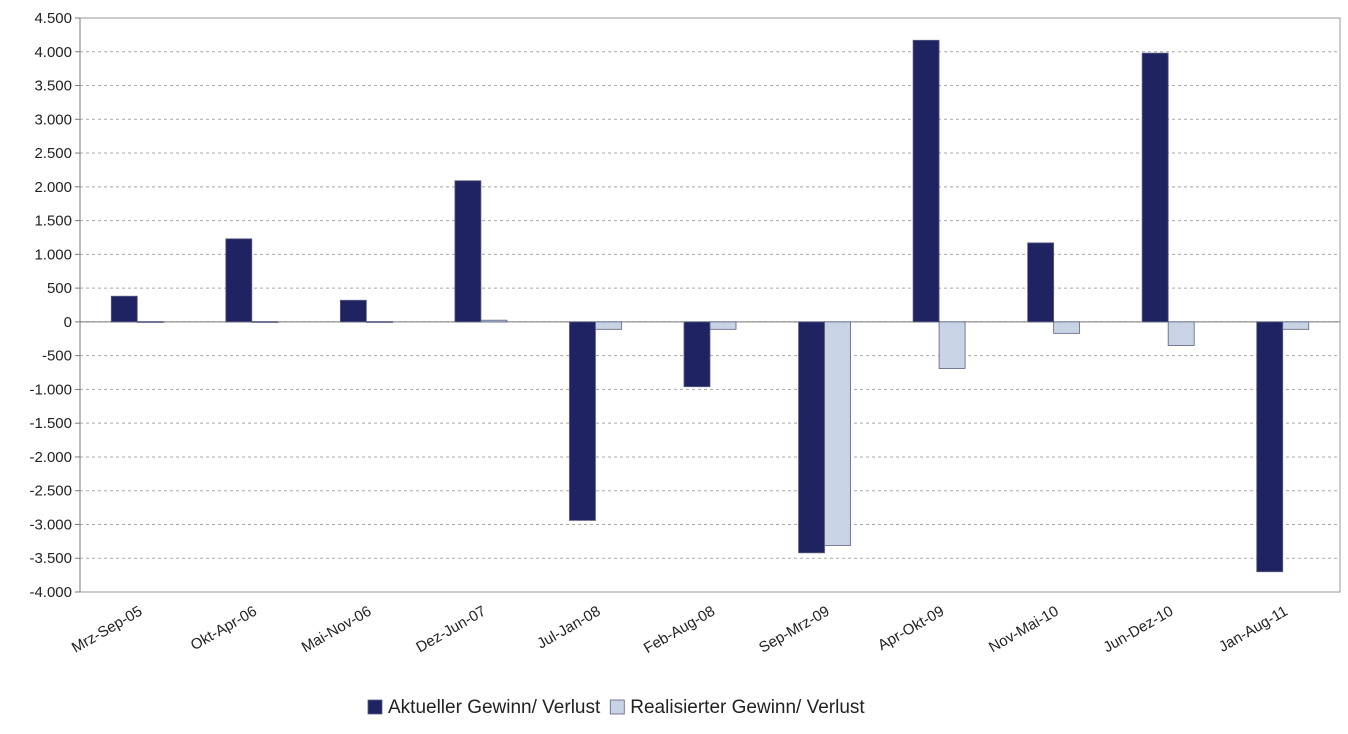  What do you see at coordinates (50, 558) in the screenshot?
I see `y-tick-label: -3.500` at bounding box center [50, 558].